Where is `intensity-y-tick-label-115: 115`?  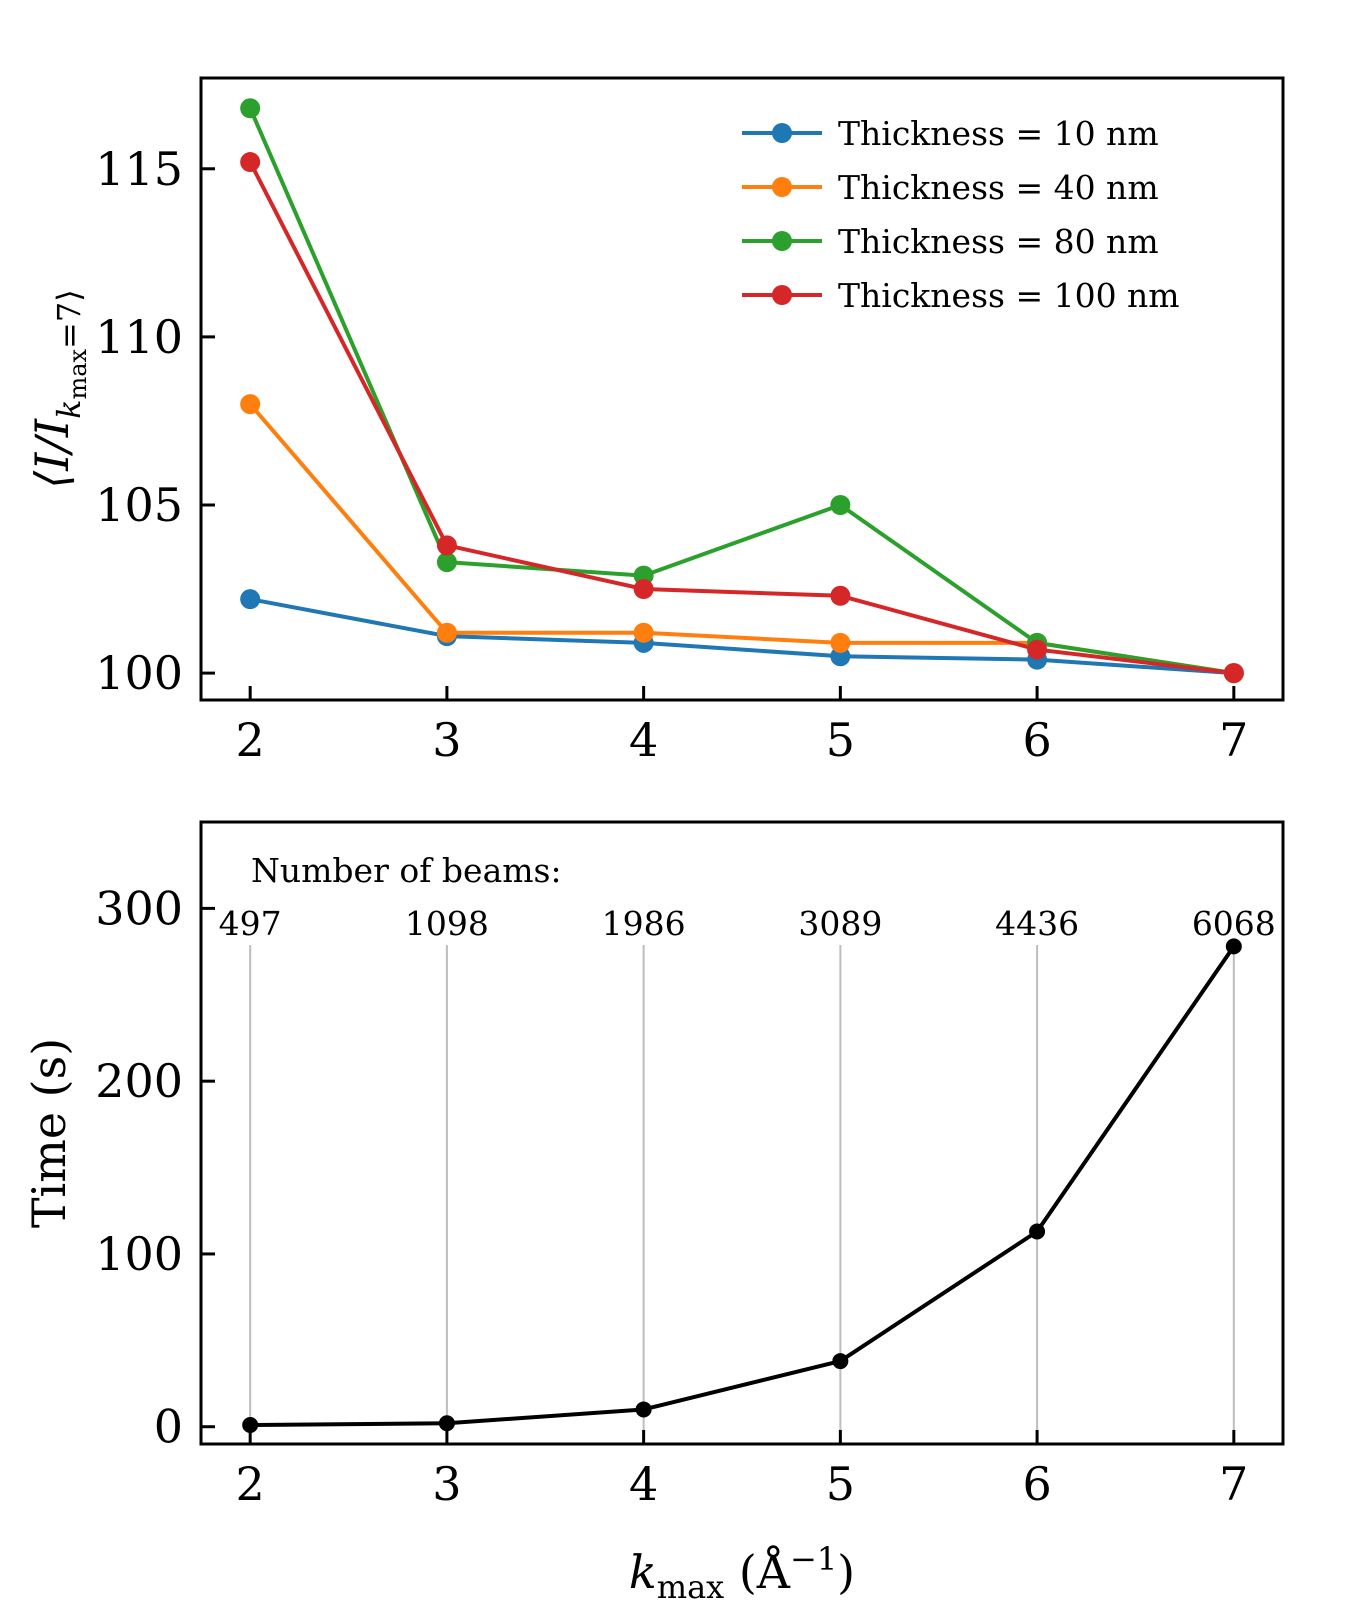 intensity-y-tick-label-115: 115 is located at coordinates (139, 169).